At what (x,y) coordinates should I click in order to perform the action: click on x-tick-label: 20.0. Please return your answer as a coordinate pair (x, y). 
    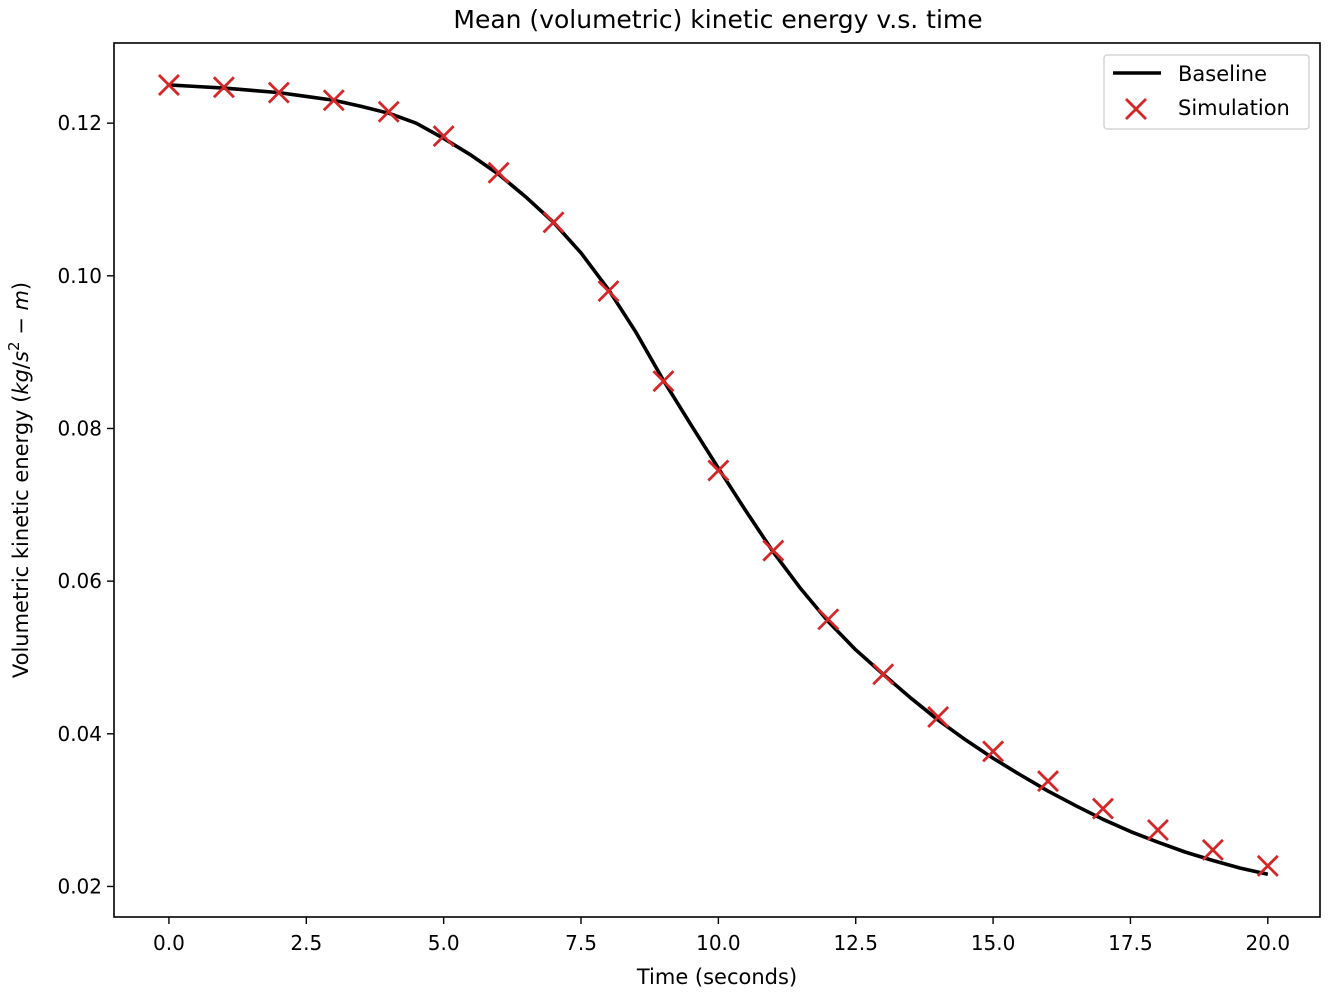
    Looking at the image, I should click on (1268, 943).